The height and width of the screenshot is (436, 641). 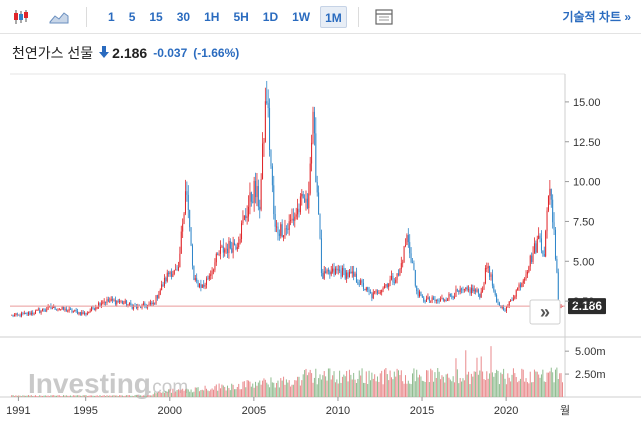 I want to click on timeframe-30: 30, so click(x=183, y=16).